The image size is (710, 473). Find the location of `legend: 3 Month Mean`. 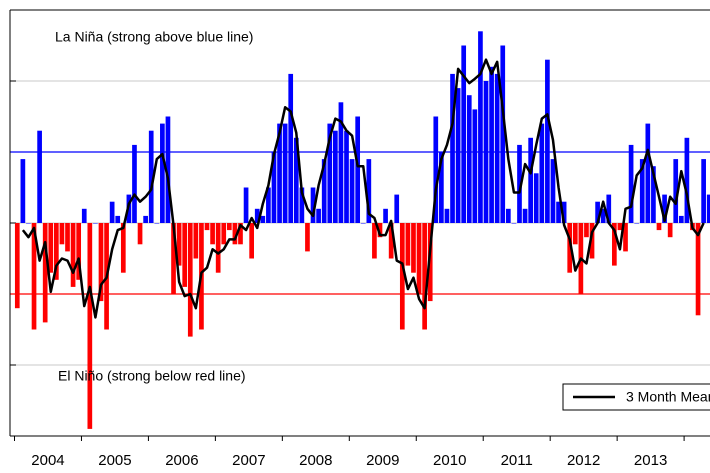

legend: 3 Month Mean is located at coordinates (636, 397).